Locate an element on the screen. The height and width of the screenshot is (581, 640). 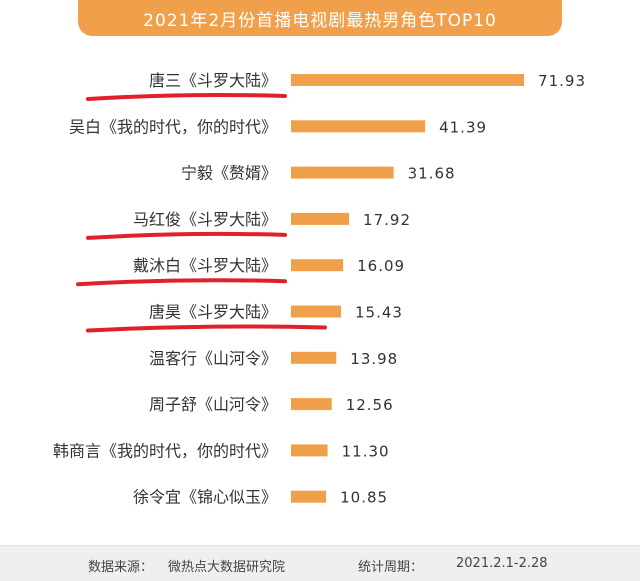
value-label: 71.93 is located at coordinates (562, 81).